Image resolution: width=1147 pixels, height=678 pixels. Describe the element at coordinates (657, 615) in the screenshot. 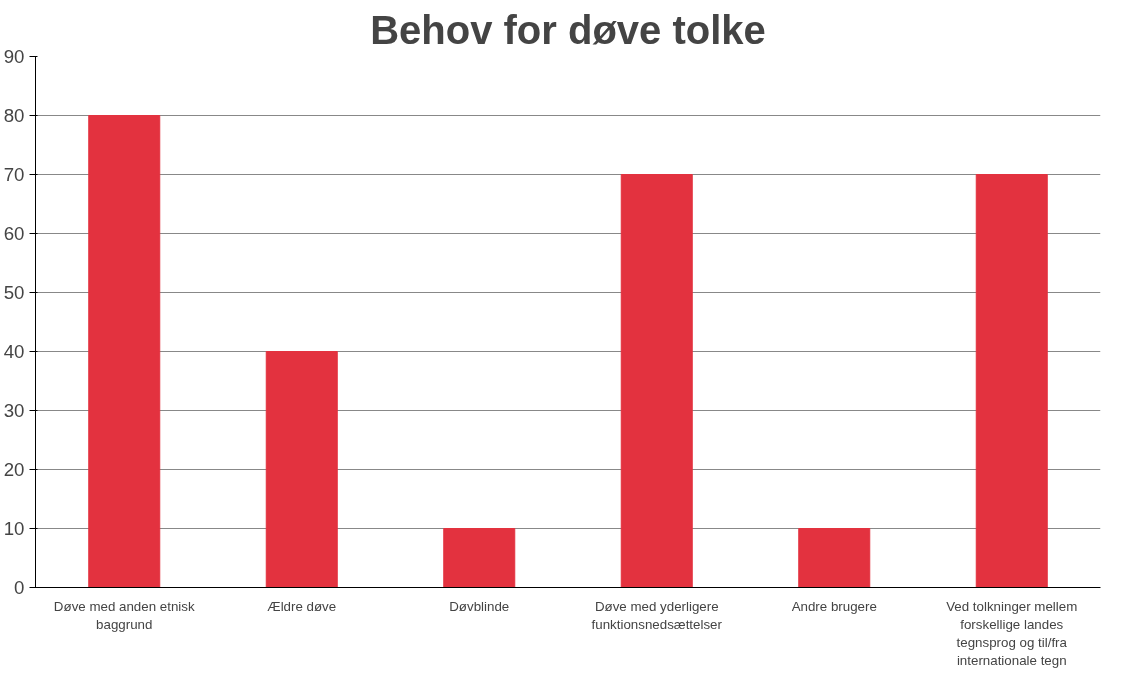

I see `x-tick-label: Døve med yderligere funktionsnedsættelser` at that location.